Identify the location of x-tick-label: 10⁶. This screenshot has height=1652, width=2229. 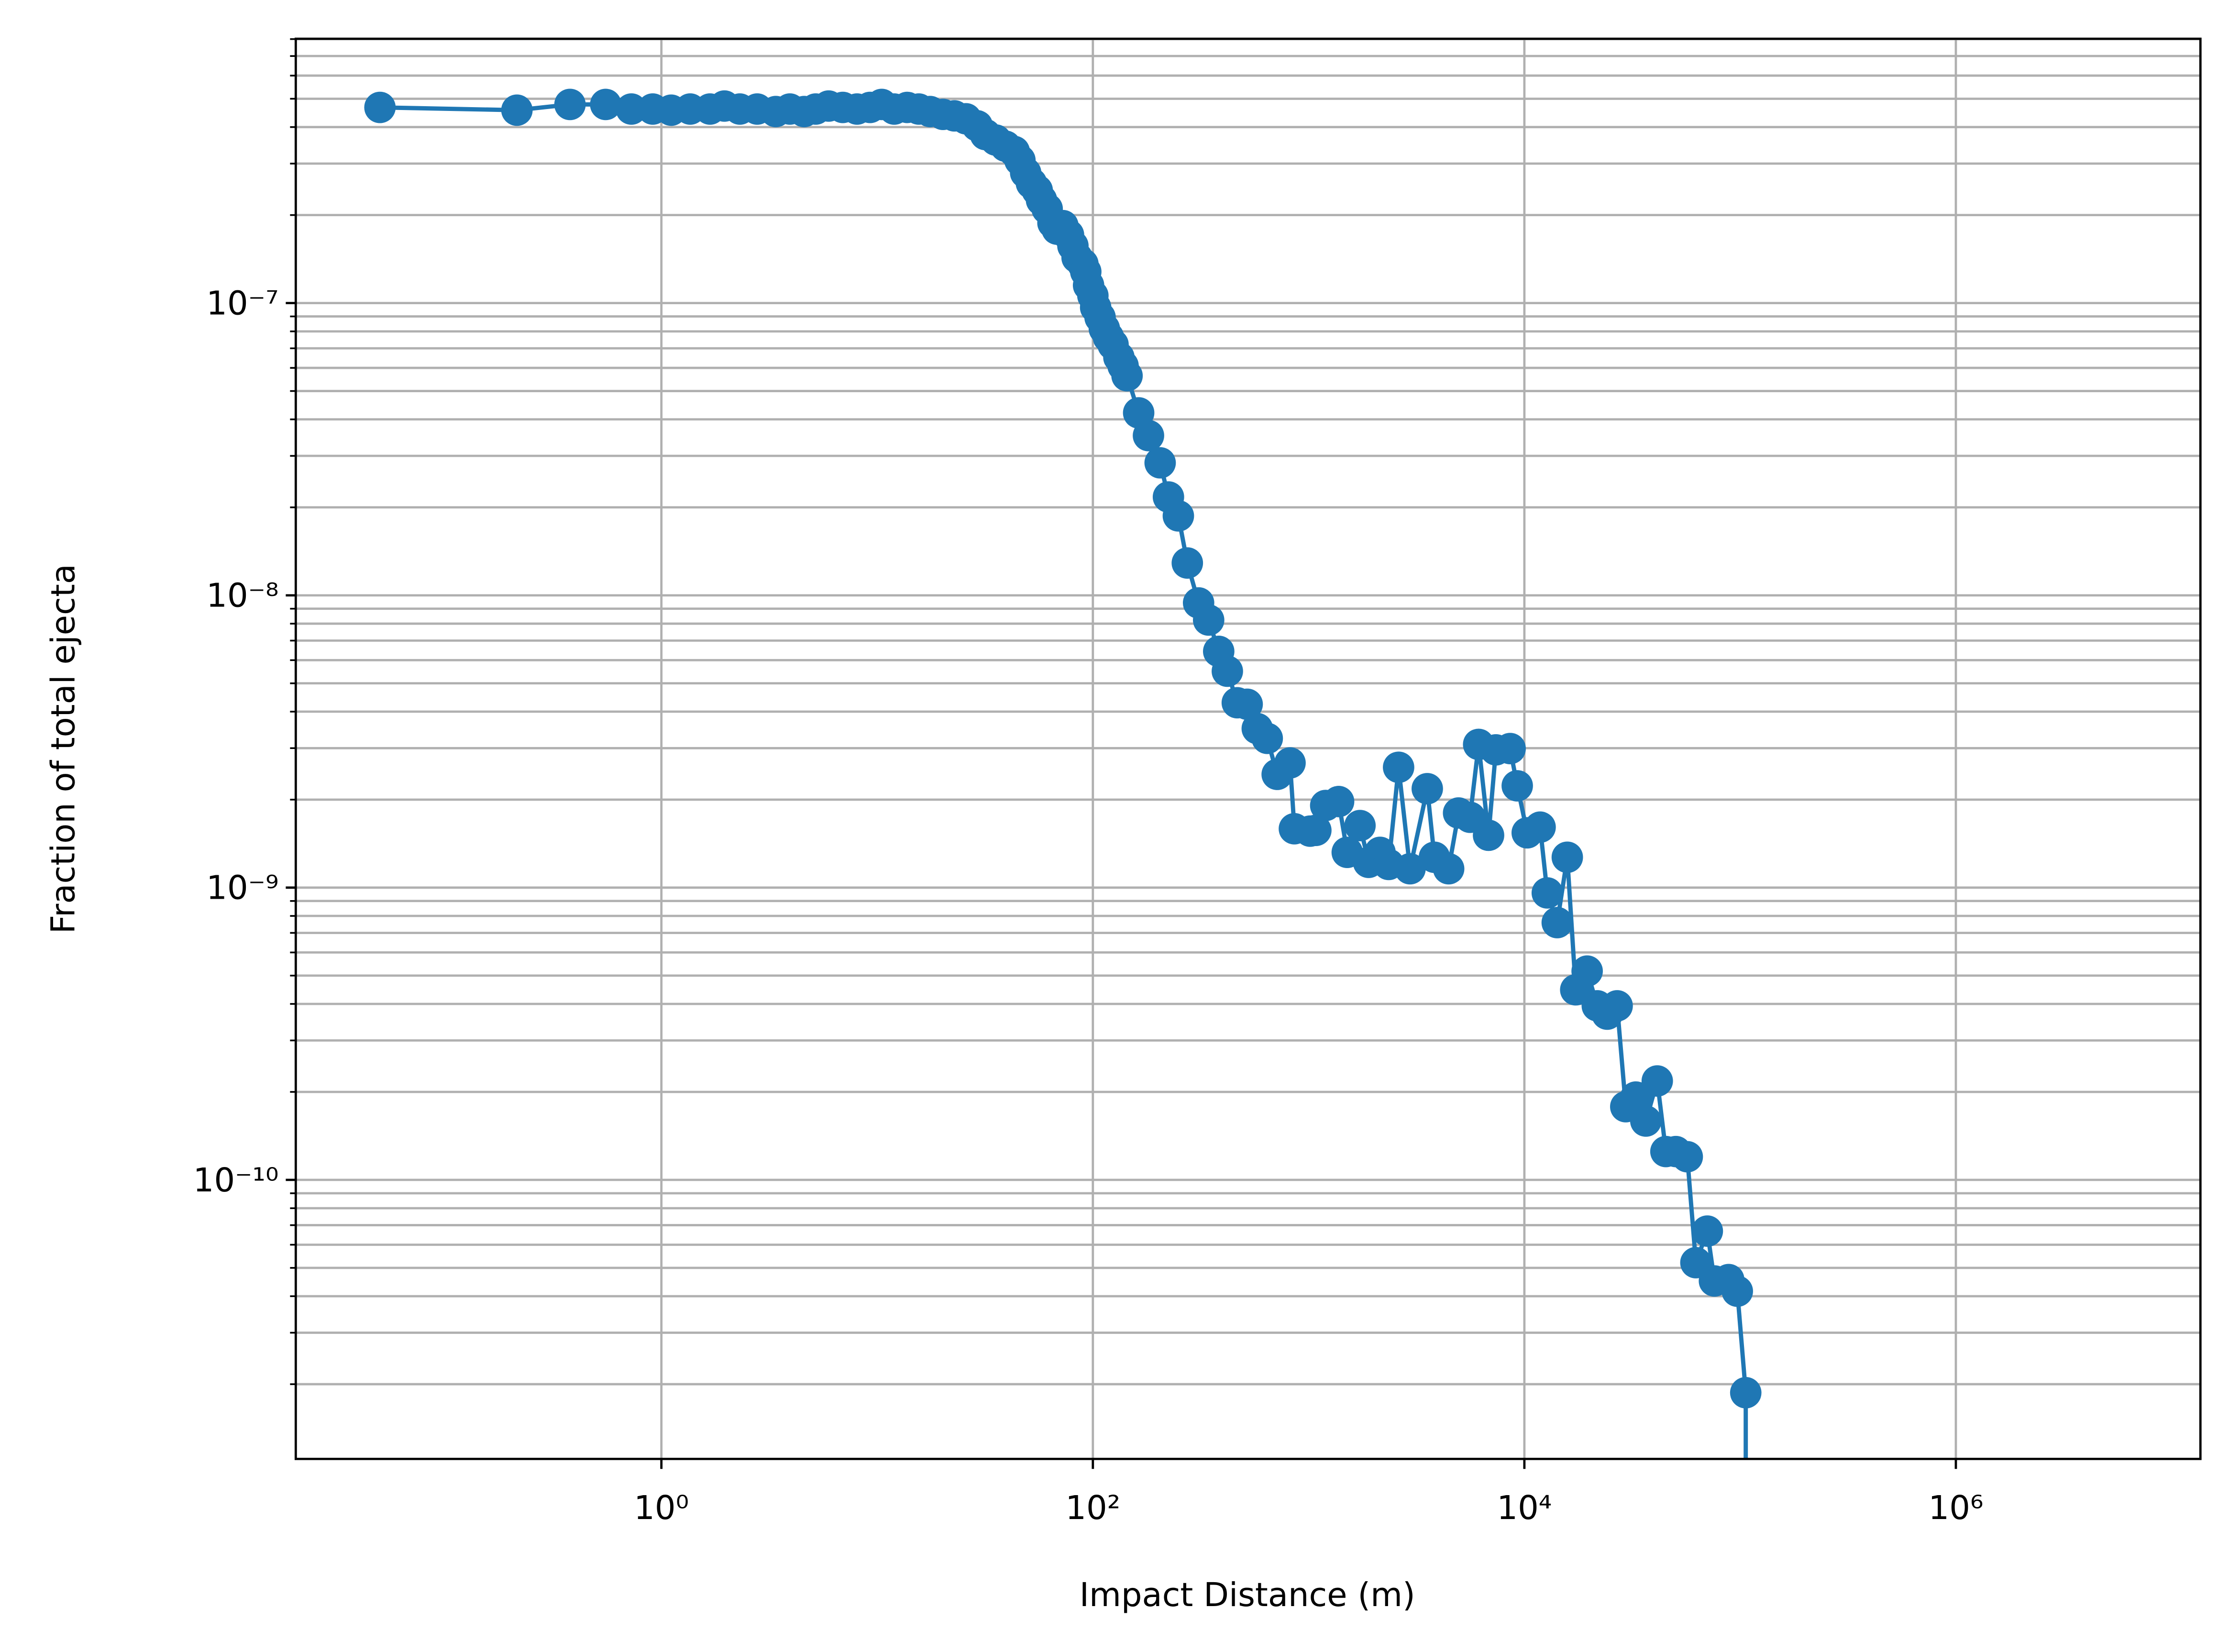
(1956, 1508).